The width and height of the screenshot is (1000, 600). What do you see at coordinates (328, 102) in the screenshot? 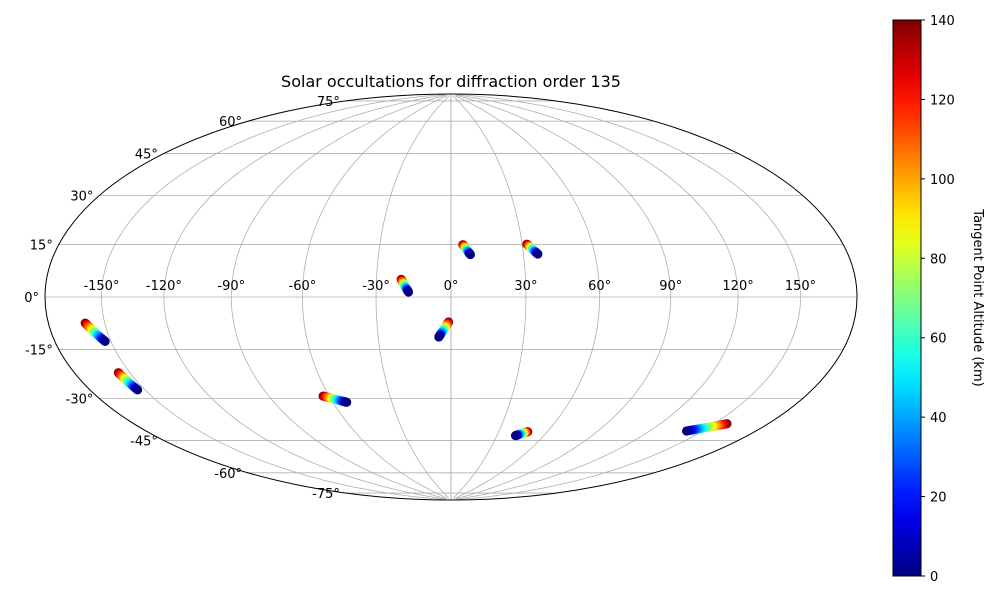
I see `latitude-tick-label: 75°` at bounding box center [328, 102].